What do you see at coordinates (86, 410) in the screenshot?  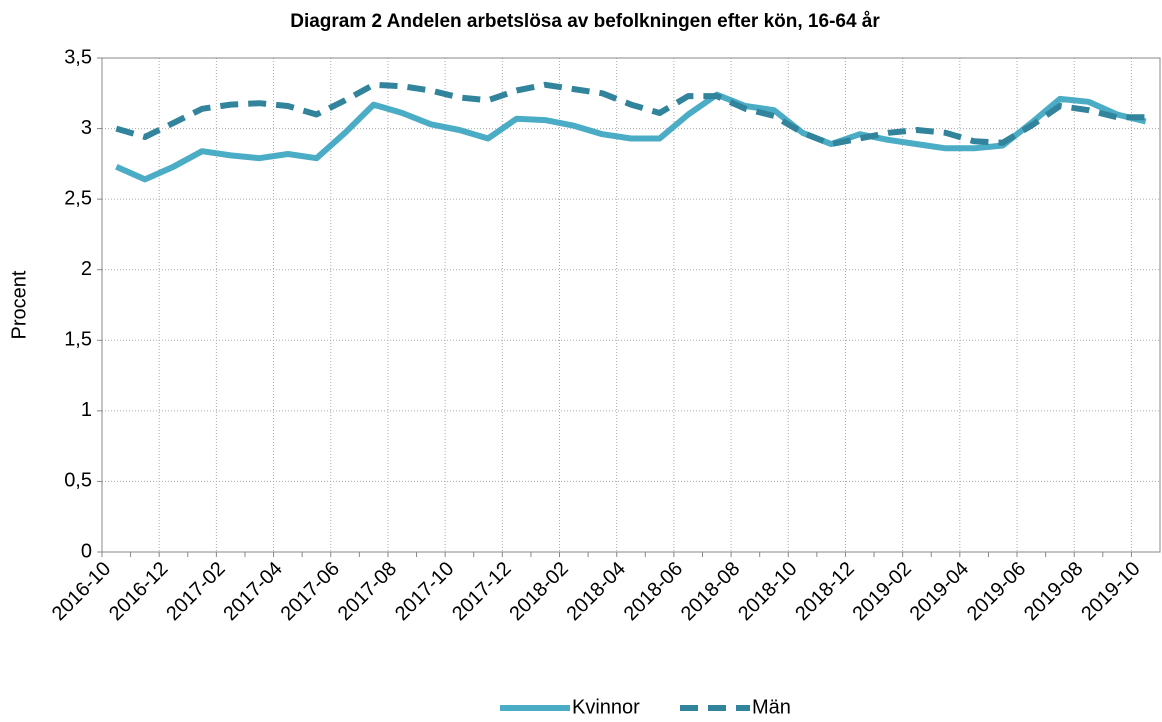 I see `y-tick-label: 1` at bounding box center [86, 410].